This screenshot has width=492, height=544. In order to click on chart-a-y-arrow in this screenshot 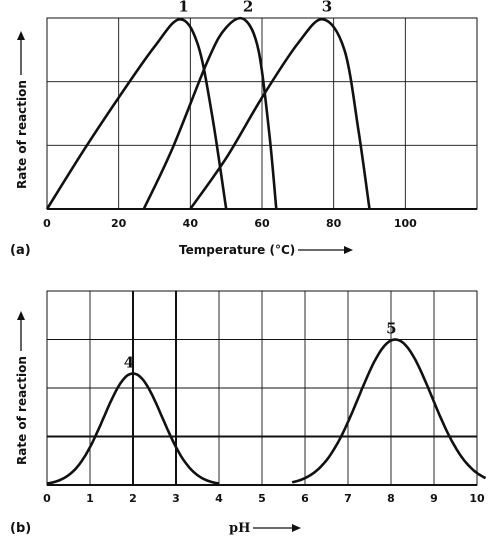, I will do `click(21, 53)`.